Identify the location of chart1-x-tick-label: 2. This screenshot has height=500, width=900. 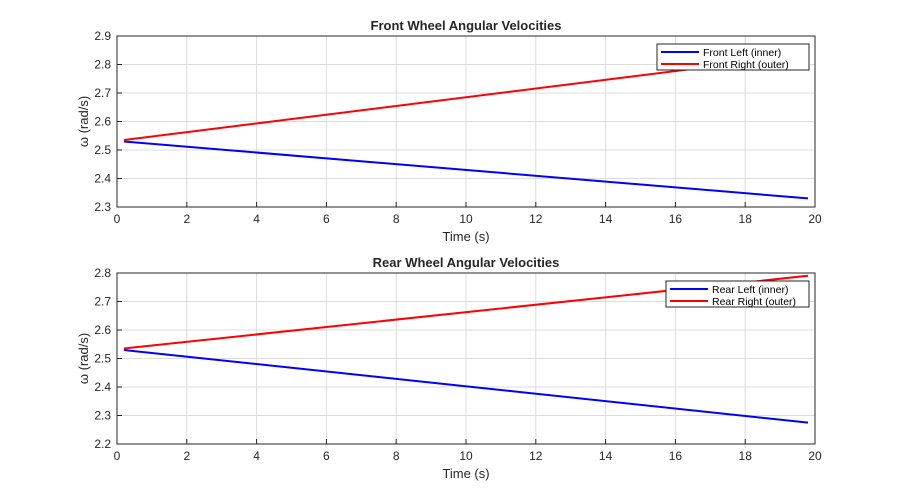
(186, 219).